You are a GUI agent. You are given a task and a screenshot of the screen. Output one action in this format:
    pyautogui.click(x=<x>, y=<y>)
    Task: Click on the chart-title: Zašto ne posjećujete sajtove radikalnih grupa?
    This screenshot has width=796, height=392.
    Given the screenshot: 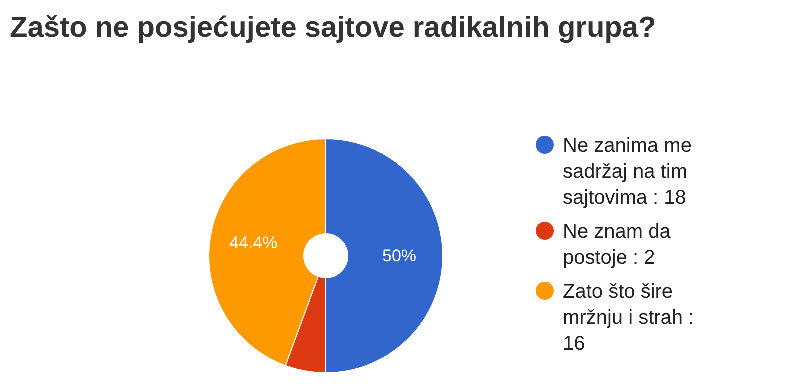 What is the action you would take?
    pyautogui.click(x=333, y=28)
    